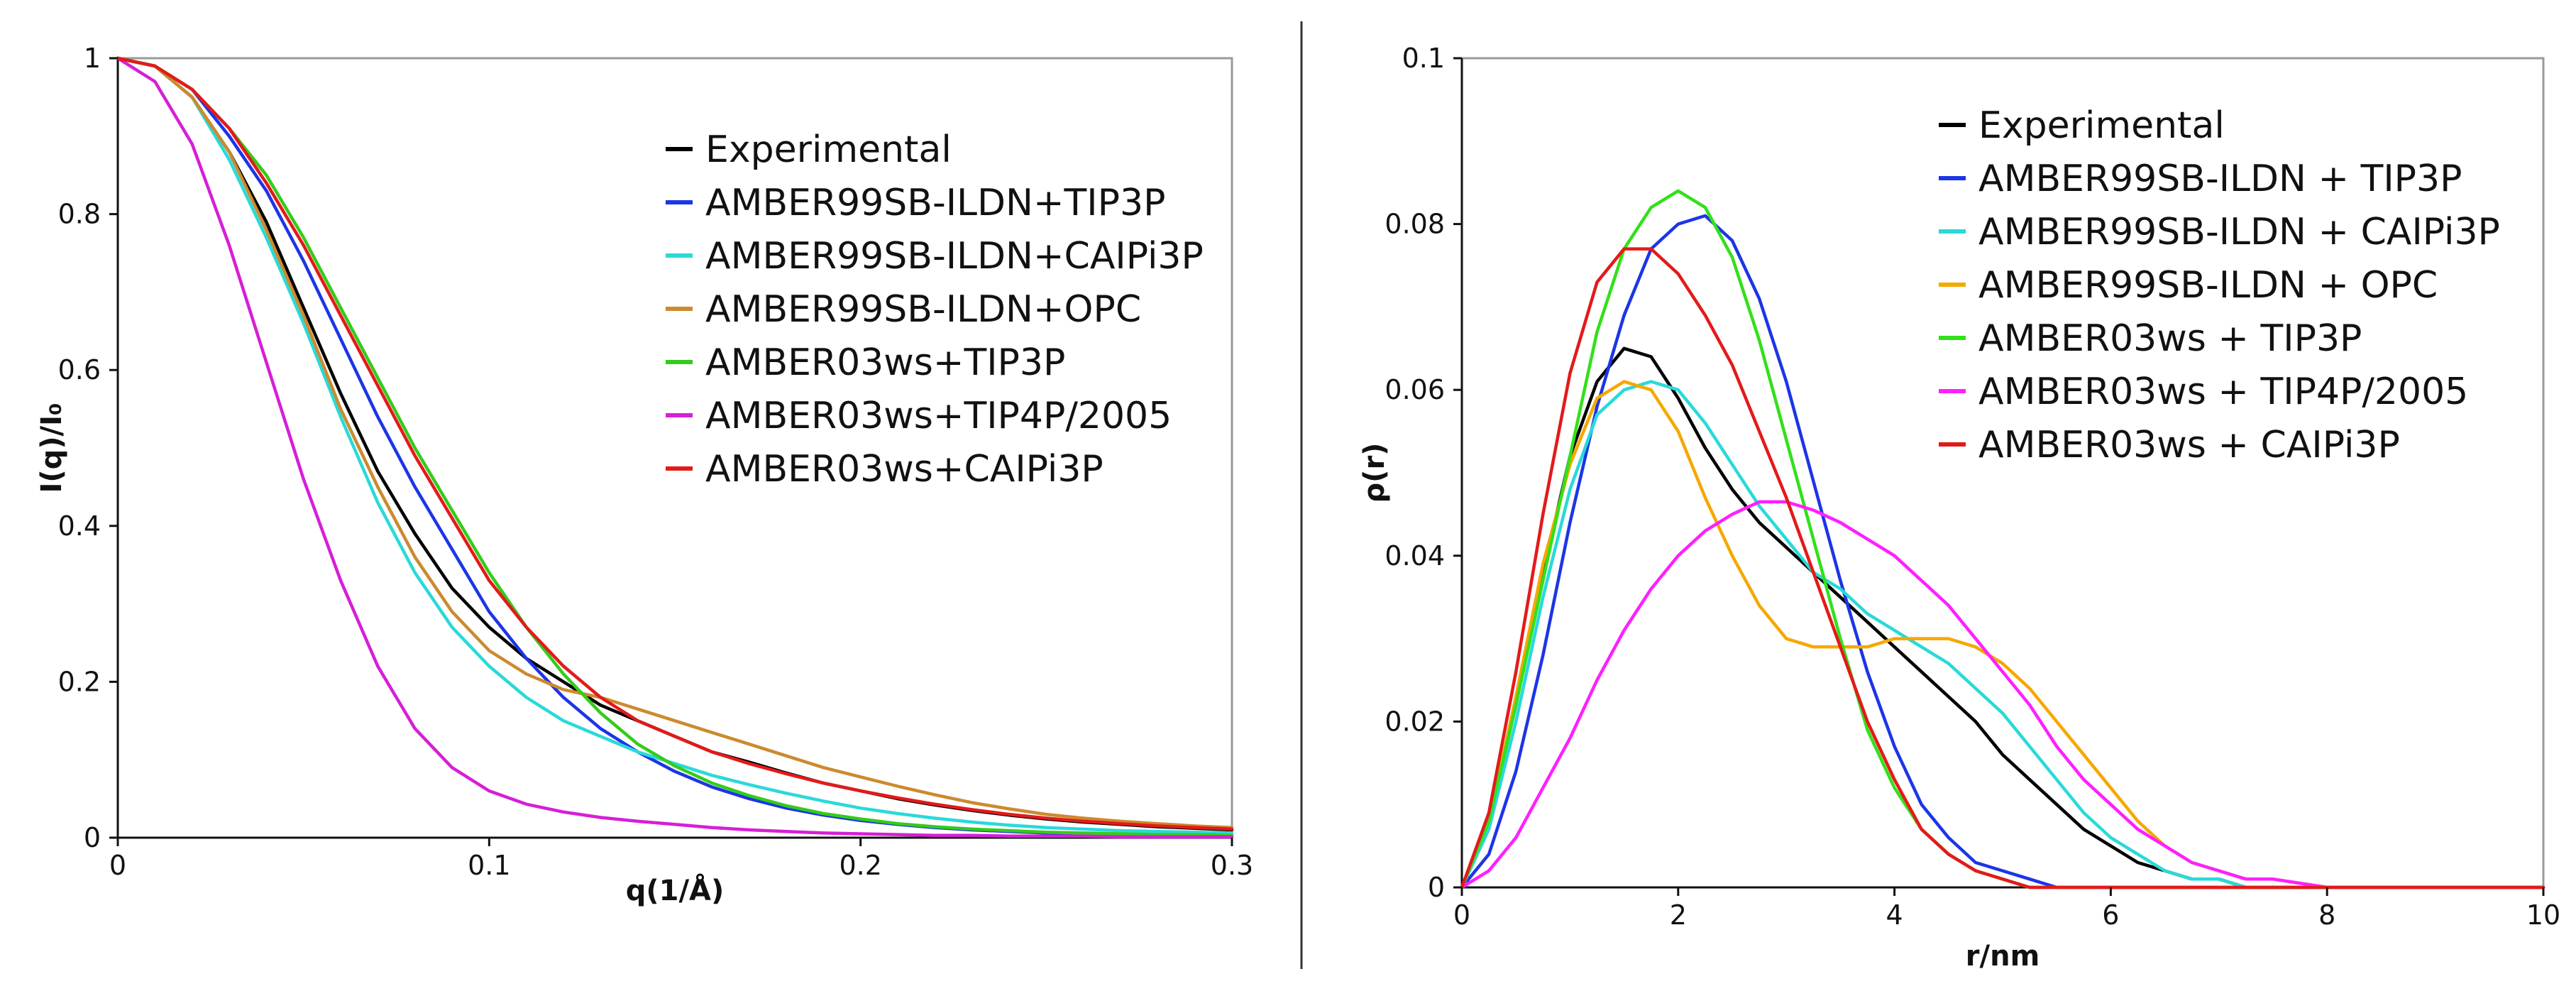 The width and height of the screenshot is (2576, 996). Describe the element at coordinates (1415, 721) in the screenshot. I see `right-y-tick-label: 0.02` at that location.